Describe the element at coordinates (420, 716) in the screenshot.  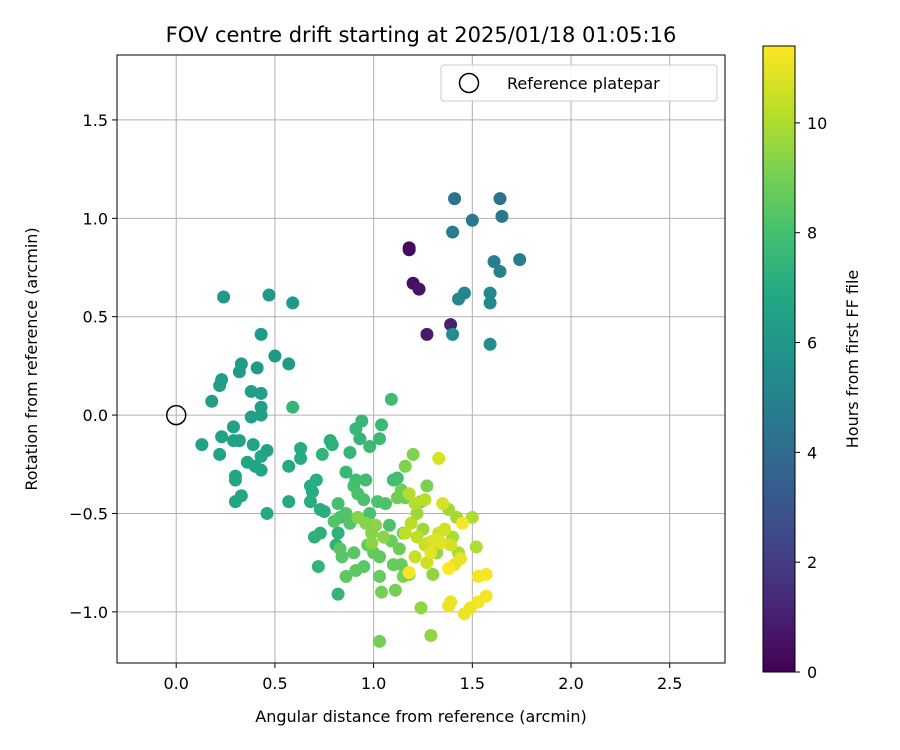
I see `x-axis-label: Angular distance from reference (arcmin)` at that location.